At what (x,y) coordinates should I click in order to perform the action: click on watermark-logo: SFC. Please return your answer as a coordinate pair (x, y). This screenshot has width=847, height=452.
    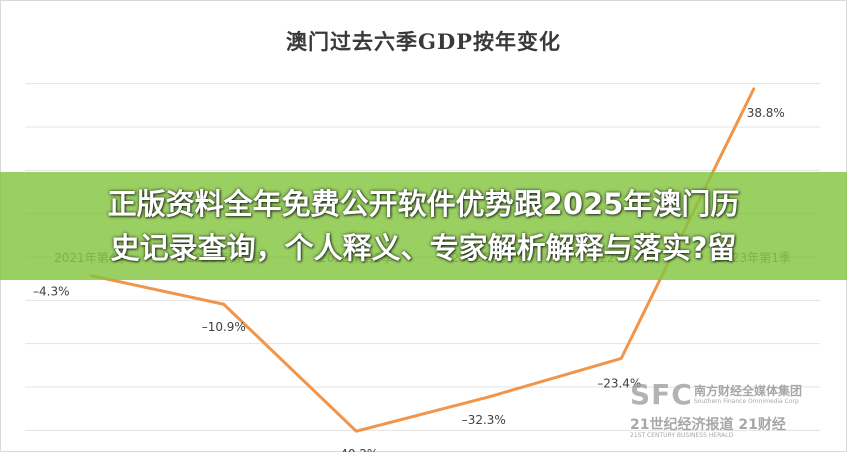
    Looking at the image, I should click on (661, 394).